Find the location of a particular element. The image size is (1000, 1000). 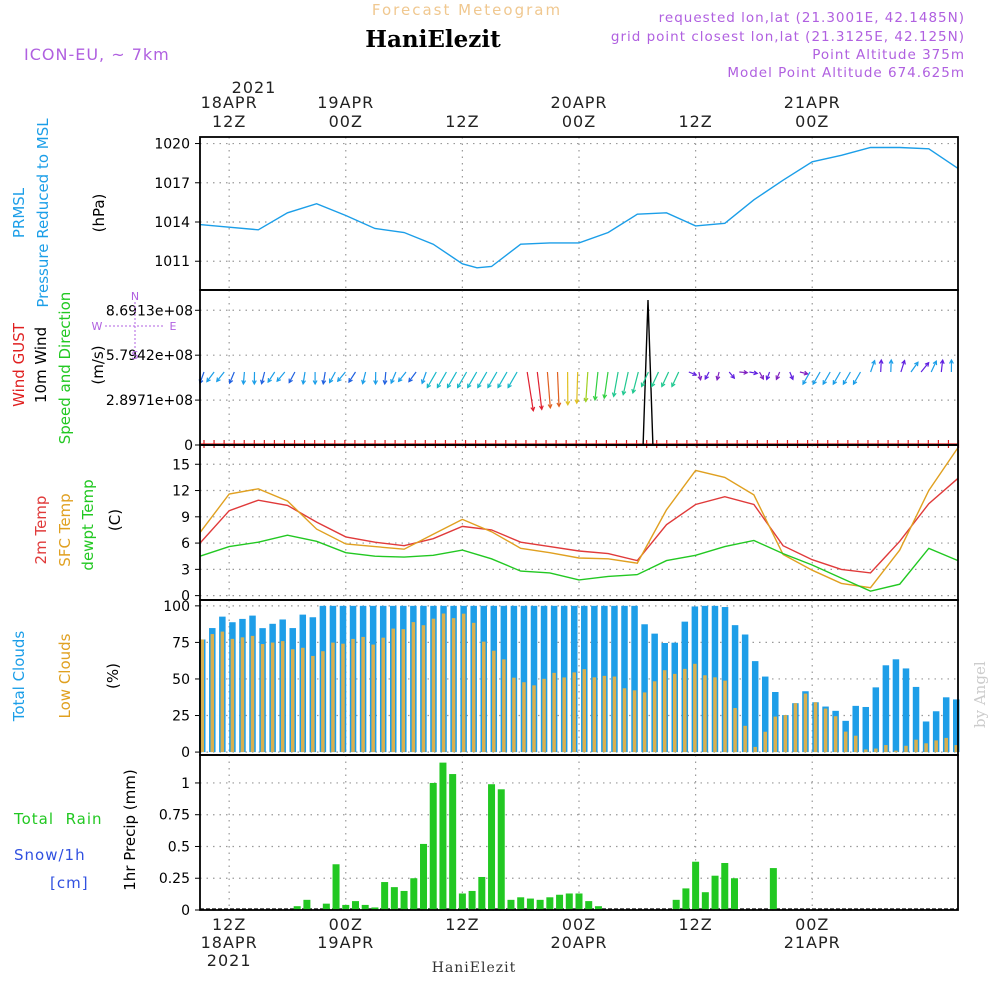

wind-panel: 8.6913e+08 5.7942e+08 2.8971e+08 0 N S W E is located at coordinates (526, 371).